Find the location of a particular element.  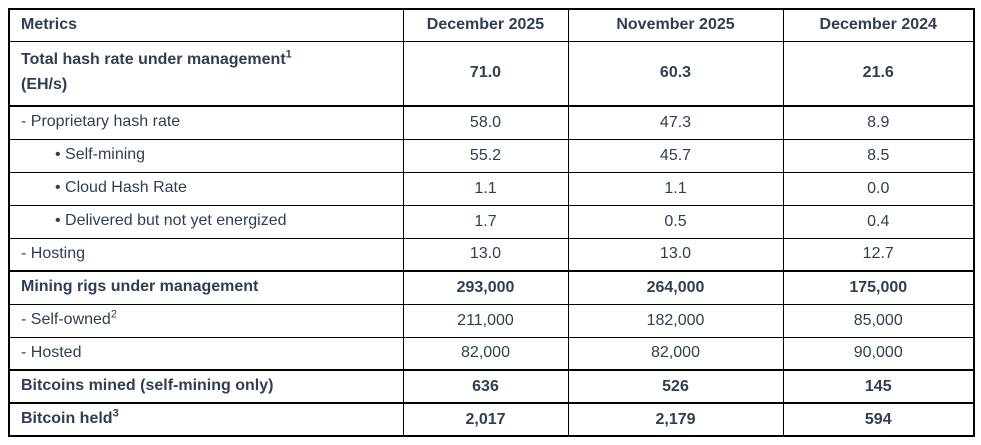

value-cell: 182,000 is located at coordinates (675, 320).